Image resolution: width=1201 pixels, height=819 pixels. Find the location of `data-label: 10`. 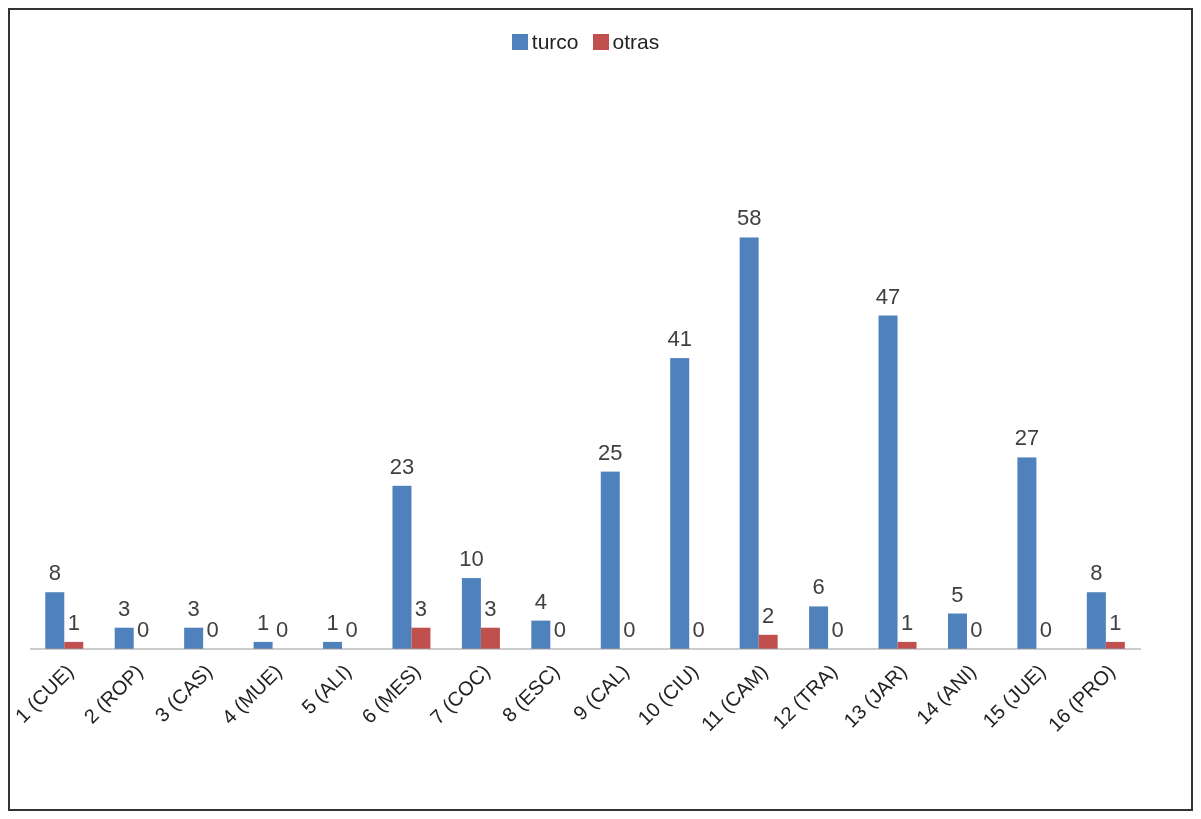

data-label: 10 is located at coordinates (471, 559).